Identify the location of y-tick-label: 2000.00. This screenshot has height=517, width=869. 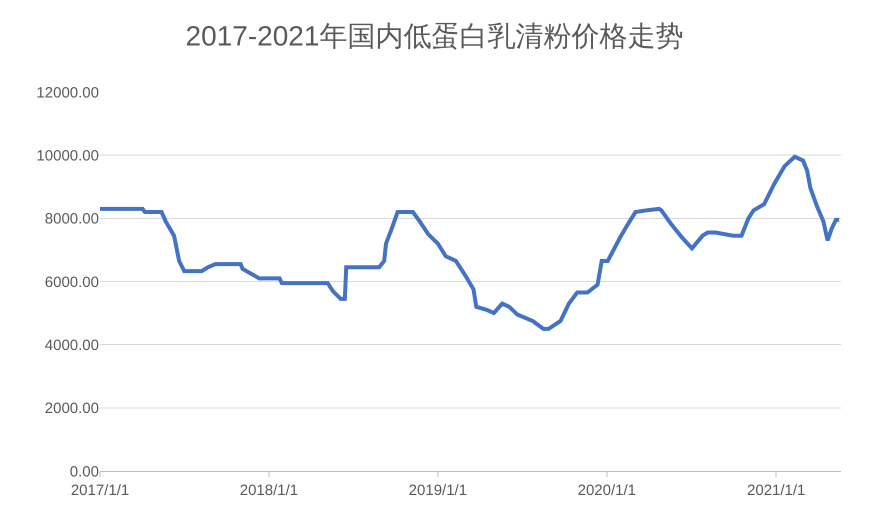
(71, 409).